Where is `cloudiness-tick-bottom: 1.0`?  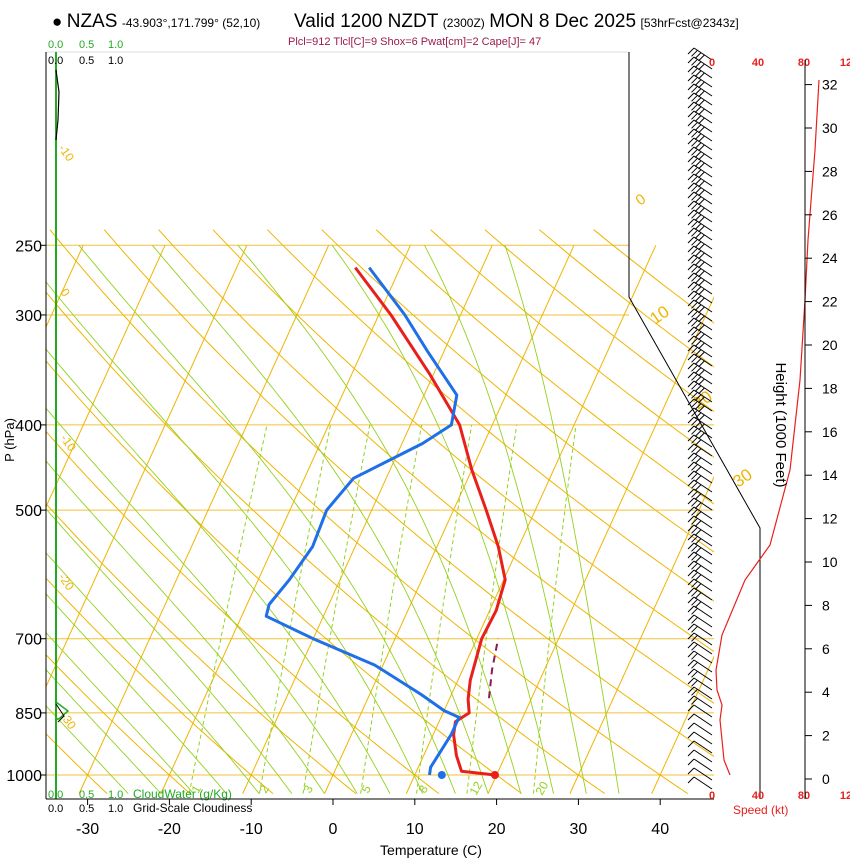
cloudiness-tick-bottom: 1.0 is located at coordinates (115, 809).